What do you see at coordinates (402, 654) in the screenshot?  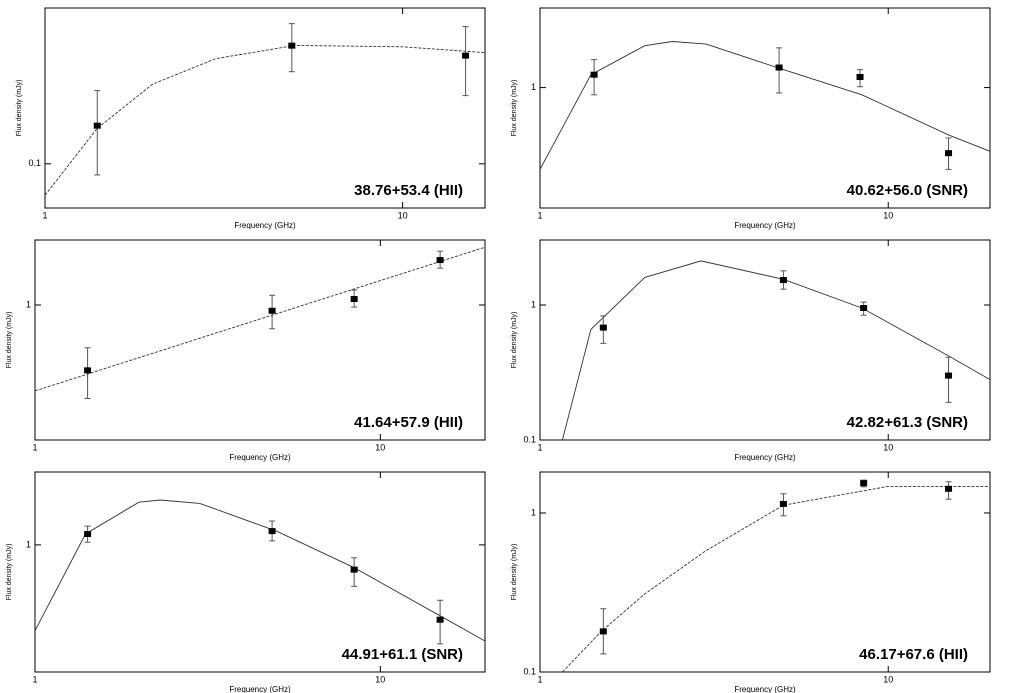 I see `panel-title: 44.91+61.1 (SNR)` at bounding box center [402, 654].